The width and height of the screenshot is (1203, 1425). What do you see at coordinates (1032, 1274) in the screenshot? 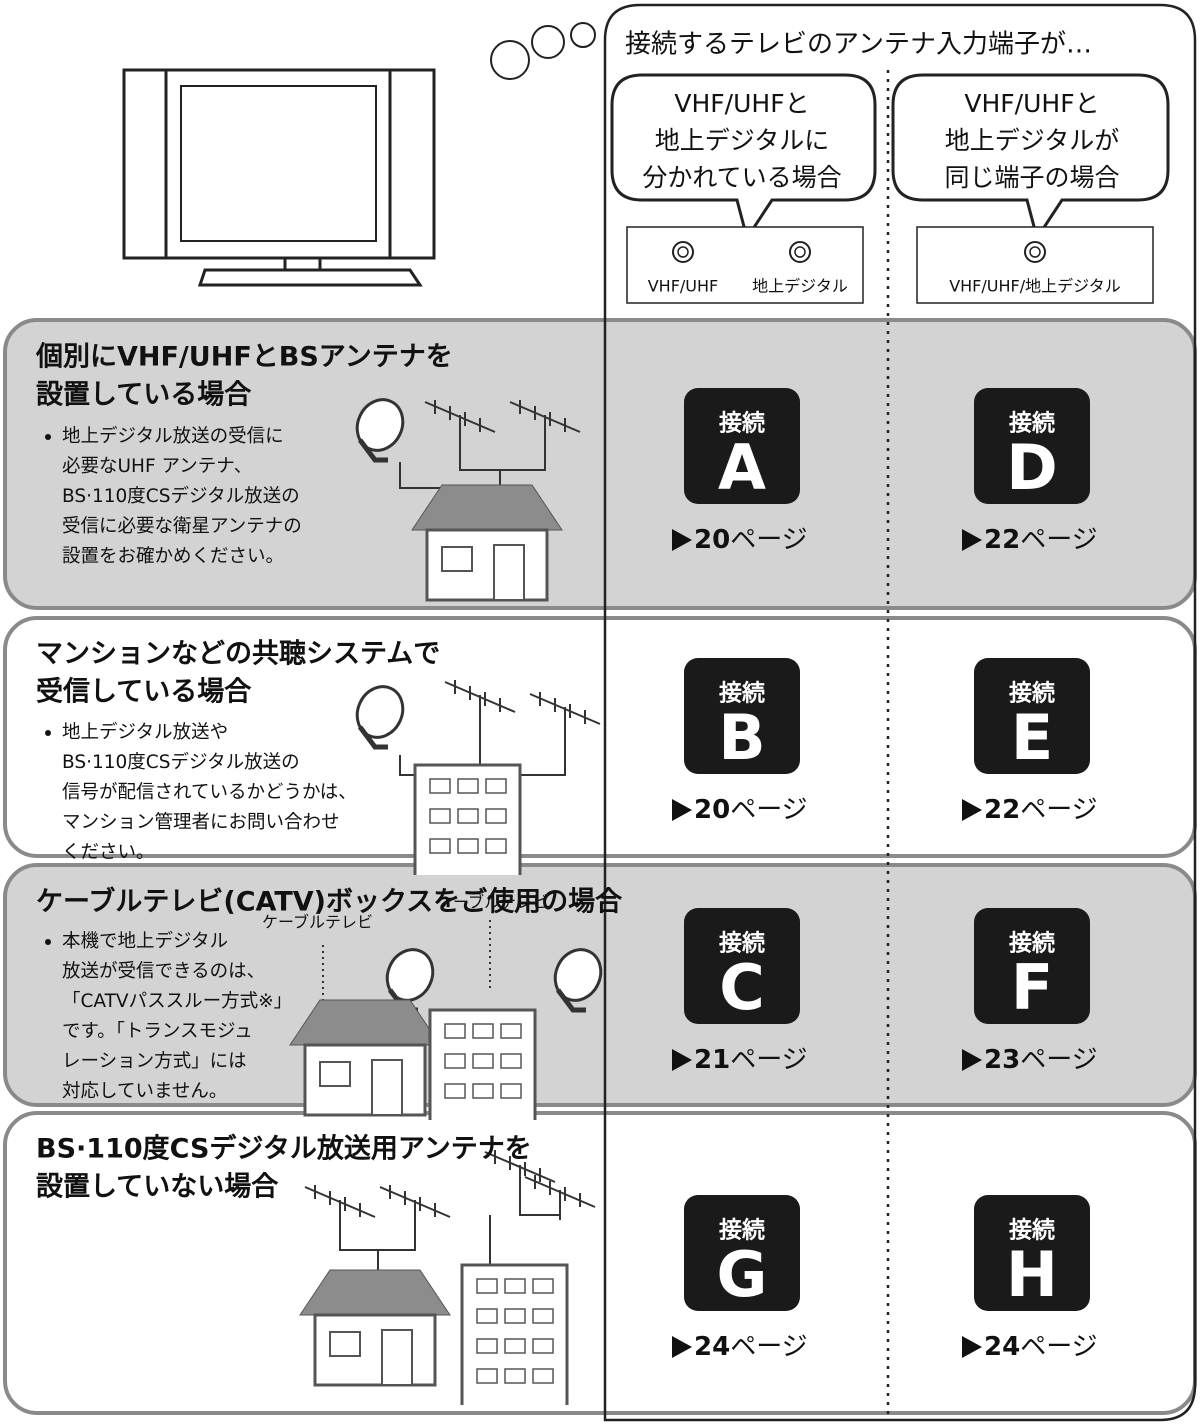
I see `connection-letter: H` at bounding box center [1032, 1274].